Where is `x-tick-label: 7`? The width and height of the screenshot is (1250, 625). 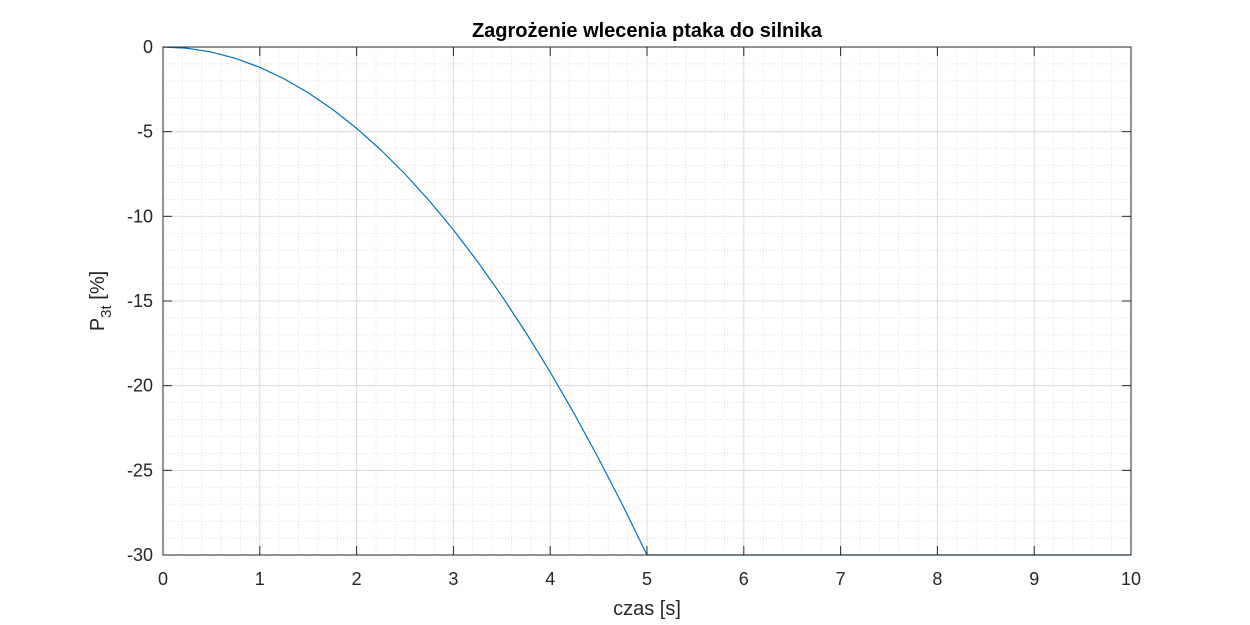 x-tick-label: 7 is located at coordinates (841, 579).